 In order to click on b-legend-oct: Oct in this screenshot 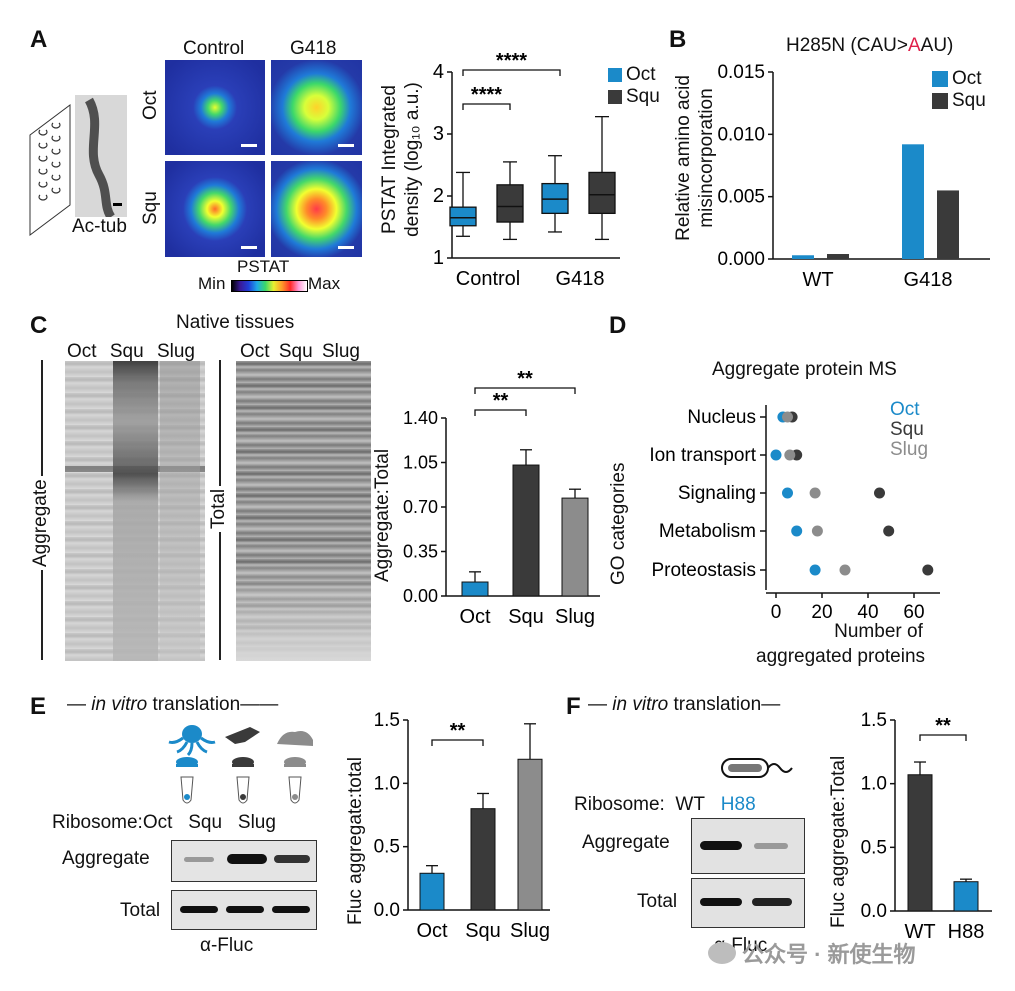, I will do `click(967, 78)`.